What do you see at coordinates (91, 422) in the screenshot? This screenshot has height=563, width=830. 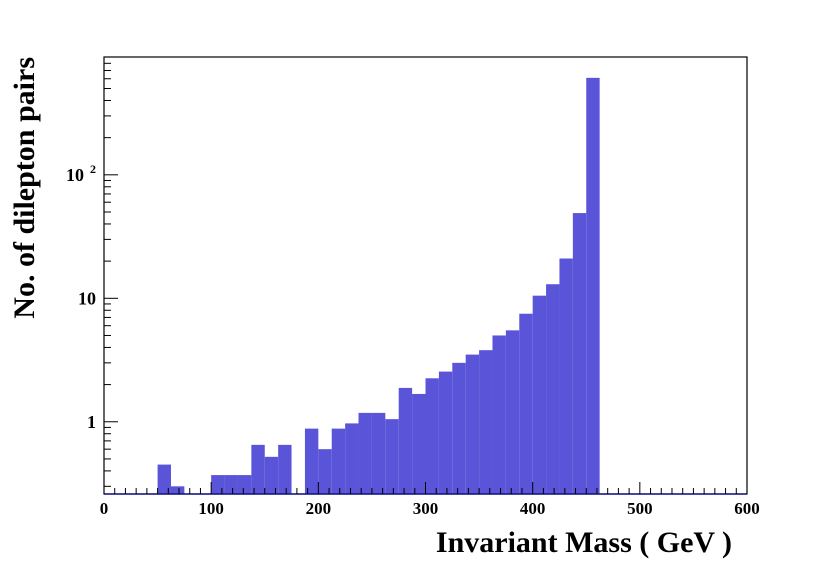 I see `y-tick-label: 1` at bounding box center [91, 422].